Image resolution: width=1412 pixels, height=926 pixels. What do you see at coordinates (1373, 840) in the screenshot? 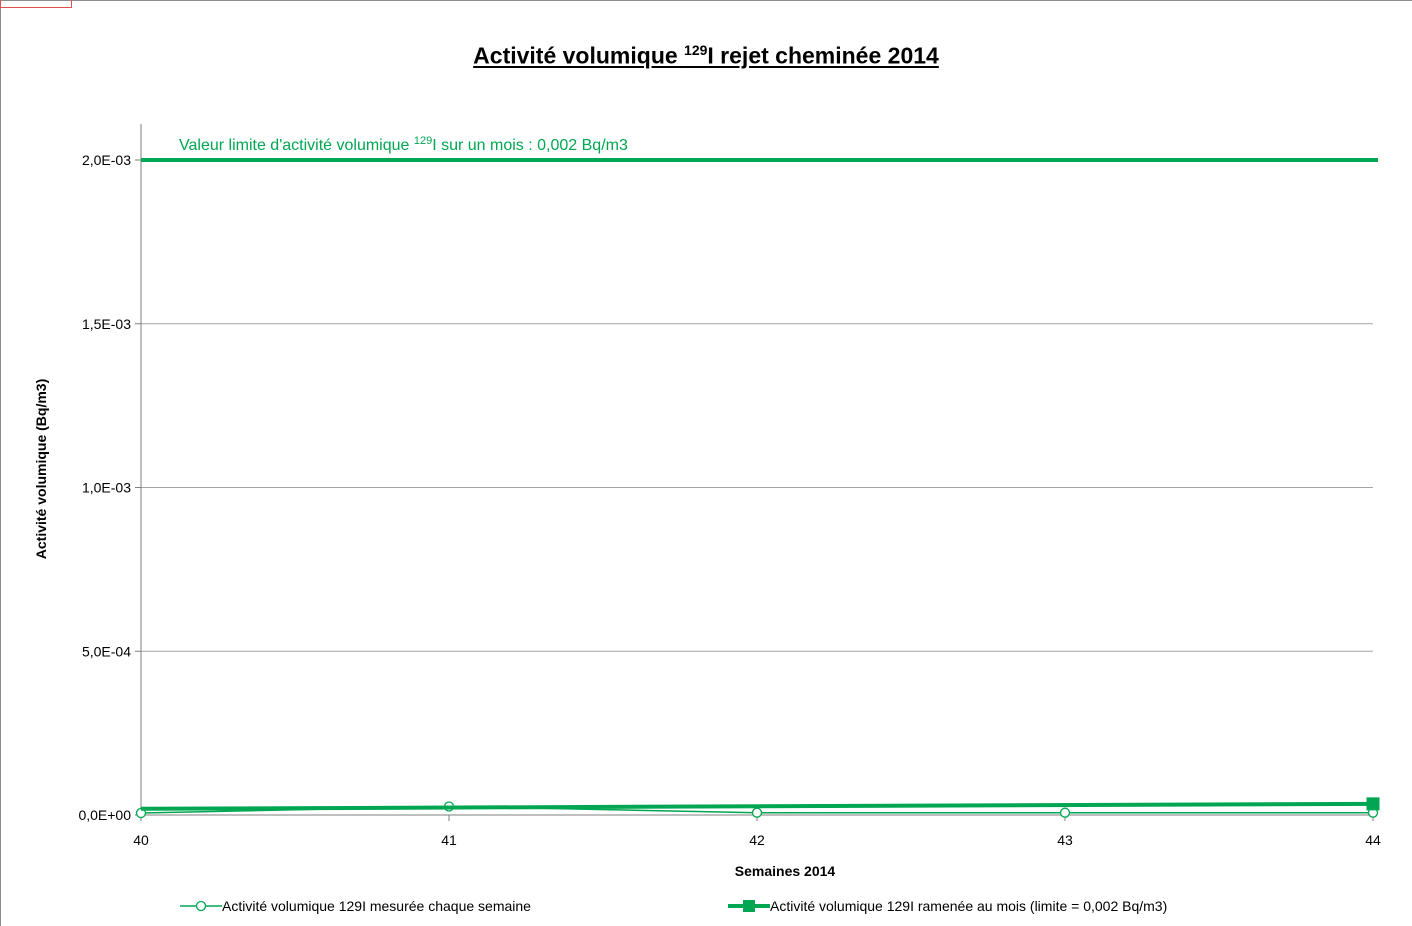
I see `x-tick-label-4: 44` at bounding box center [1373, 840].